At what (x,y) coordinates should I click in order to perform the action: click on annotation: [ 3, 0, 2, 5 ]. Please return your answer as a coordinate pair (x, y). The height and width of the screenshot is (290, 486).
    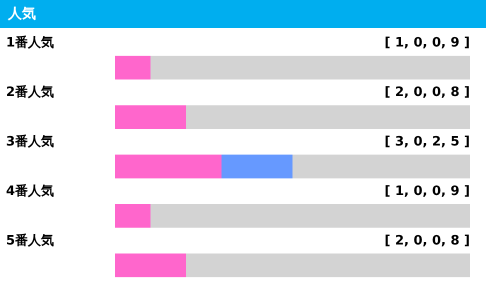
    Looking at the image, I should click on (427, 142).